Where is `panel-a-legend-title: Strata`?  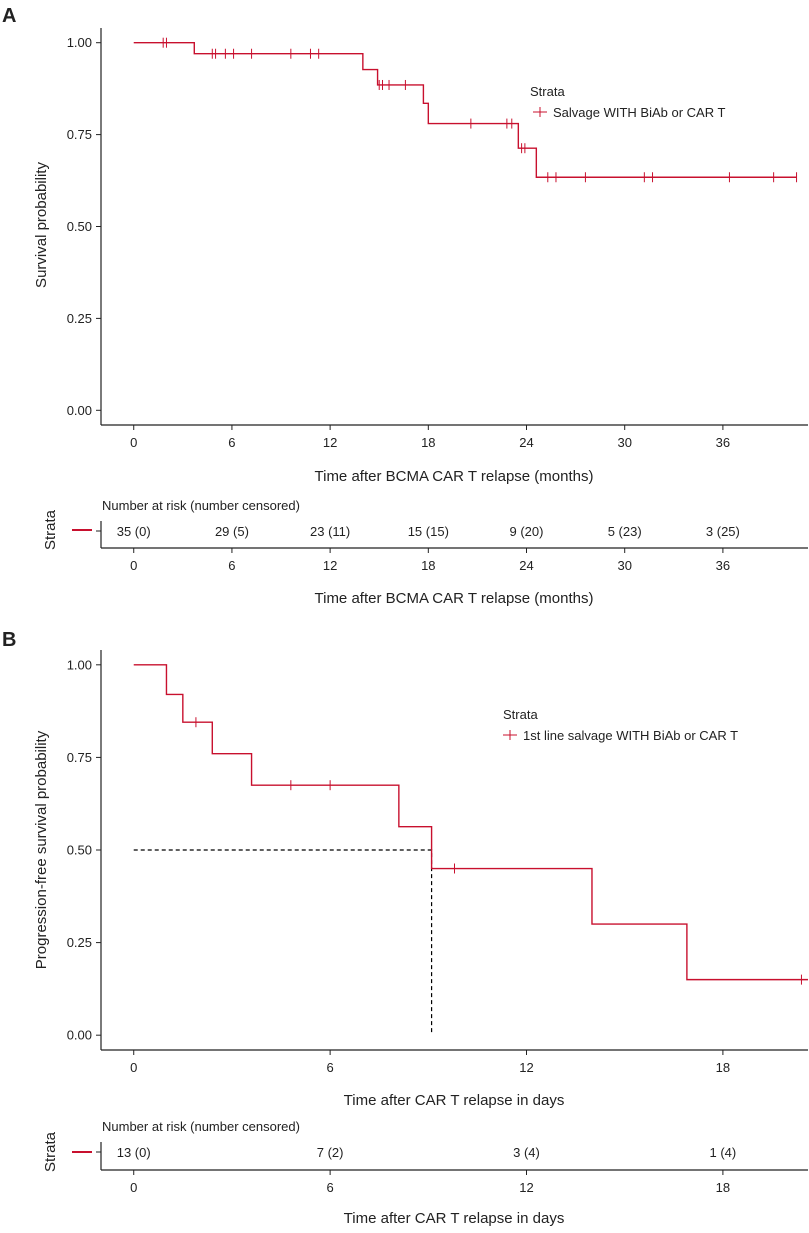
panel-a-legend-title: Strata is located at coordinates (547, 91).